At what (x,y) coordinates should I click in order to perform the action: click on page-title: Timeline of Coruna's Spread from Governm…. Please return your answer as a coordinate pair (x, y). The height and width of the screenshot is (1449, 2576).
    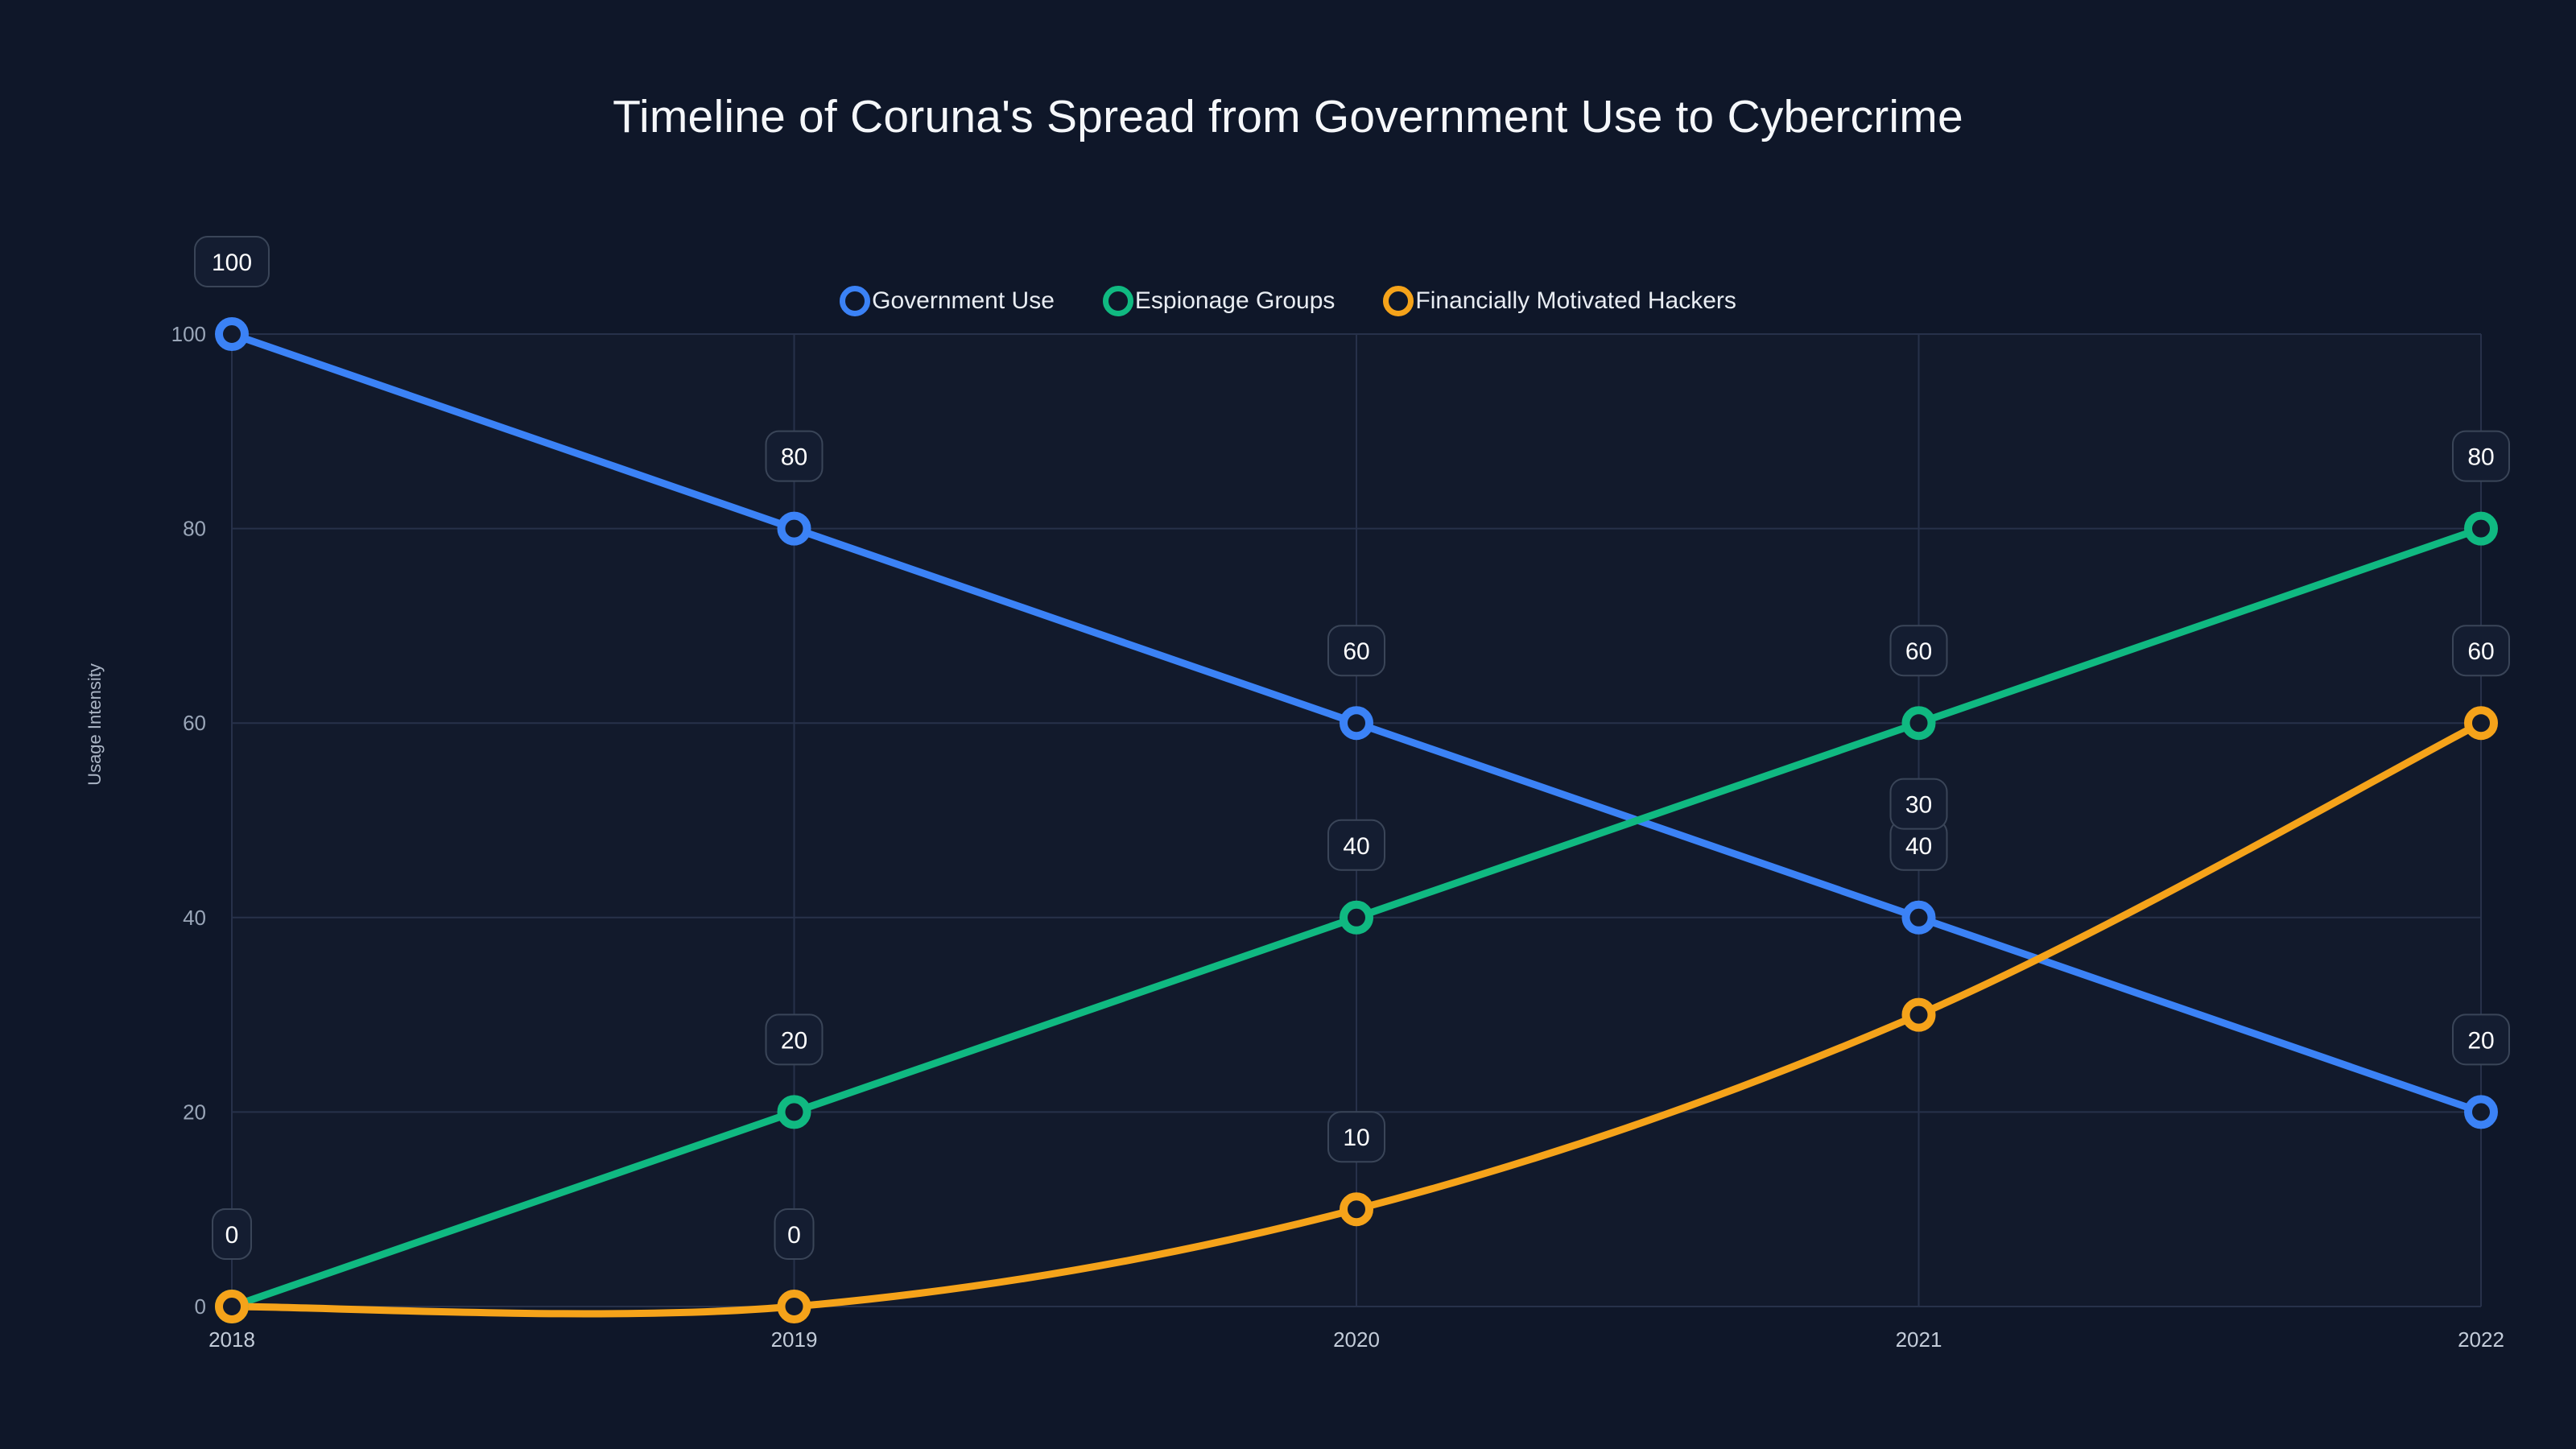
    Looking at the image, I should click on (1288, 116).